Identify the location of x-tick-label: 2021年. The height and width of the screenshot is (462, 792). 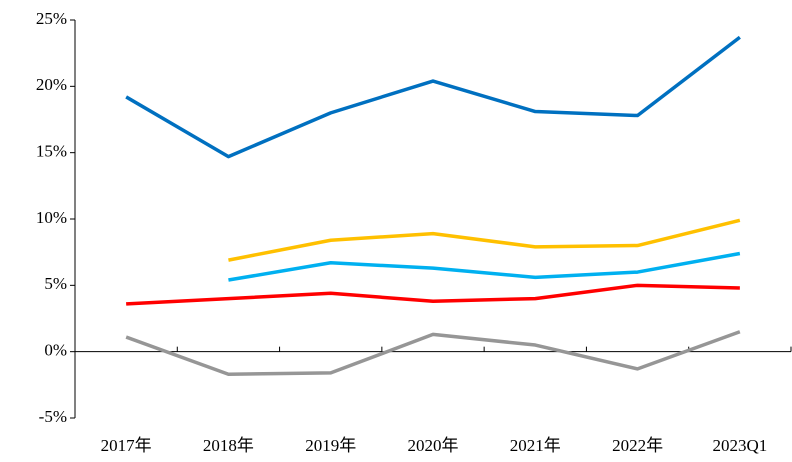
(535, 445).